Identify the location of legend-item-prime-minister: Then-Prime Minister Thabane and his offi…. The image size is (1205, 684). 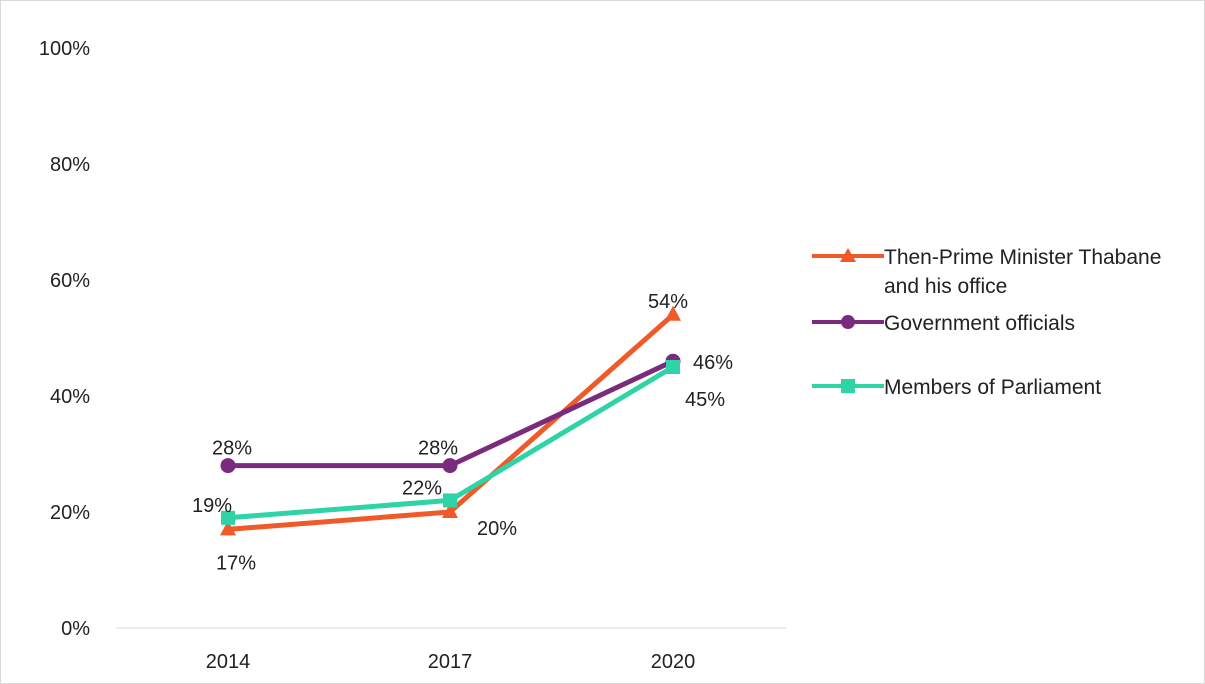
(1002, 279).